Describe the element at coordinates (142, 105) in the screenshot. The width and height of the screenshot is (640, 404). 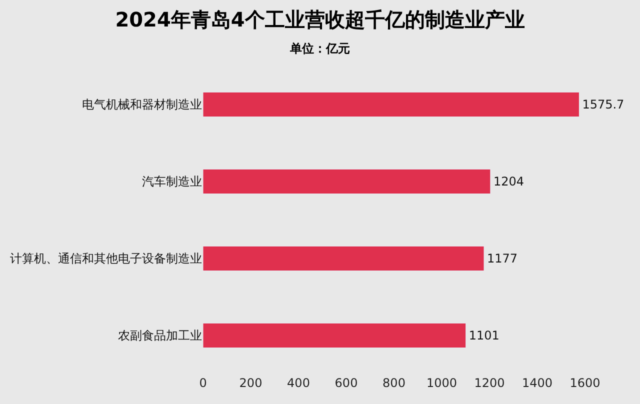
I see `y-tick-label: 电气机械和器材制造业` at that location.